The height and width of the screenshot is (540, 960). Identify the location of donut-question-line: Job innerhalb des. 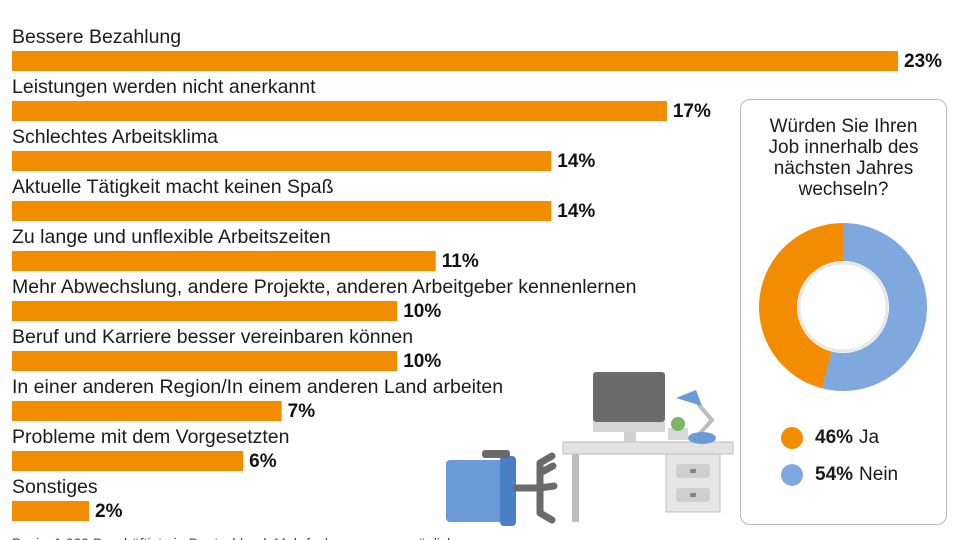
(843, 147).